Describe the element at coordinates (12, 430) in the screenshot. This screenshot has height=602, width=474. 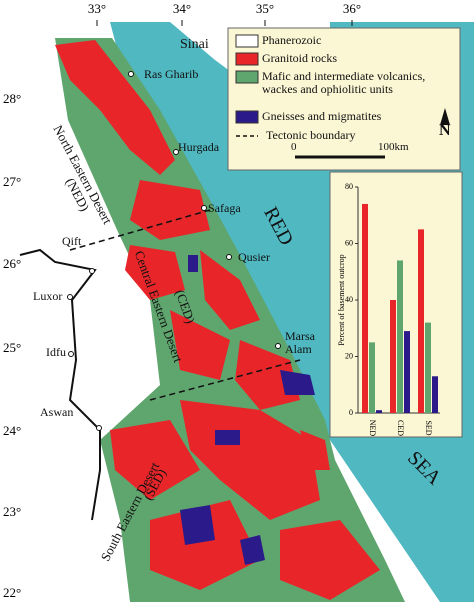
I see `latitude-label: 24°` at that location.